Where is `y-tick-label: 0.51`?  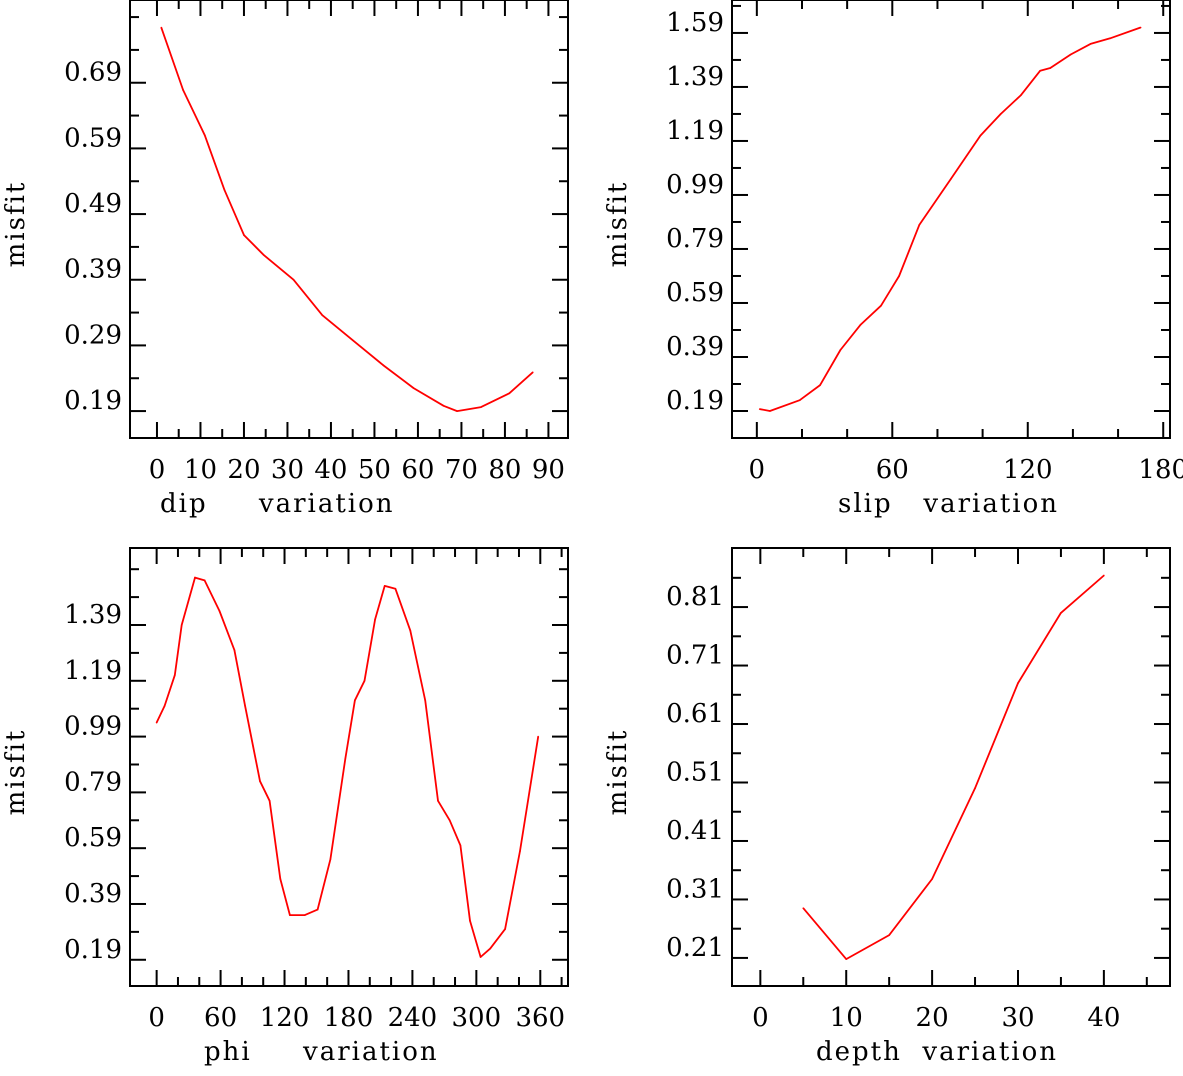
y-tick-label: 0.51 is located at coordinates (695, 772).